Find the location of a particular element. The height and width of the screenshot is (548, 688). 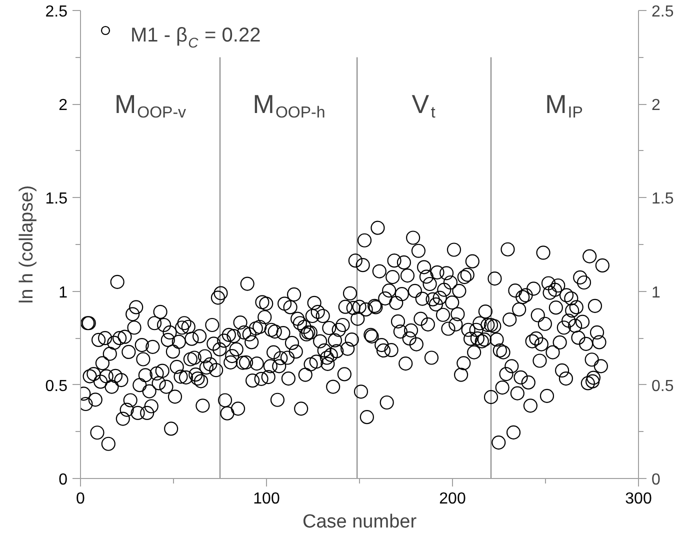

x-tick-label: 200 is located at coordinates (452, 499).